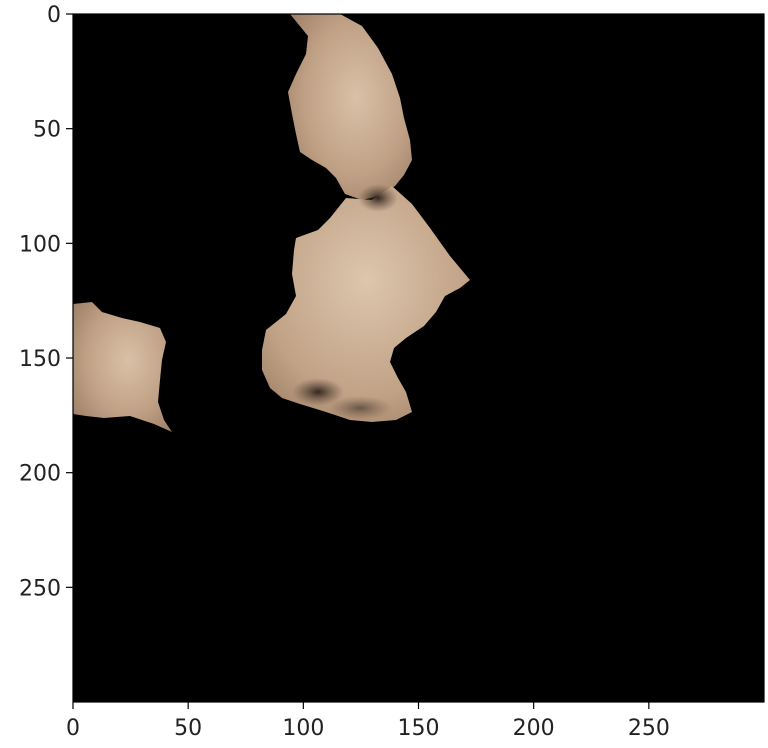 This screenshot has height=748, width=768. What do you see at coordinates (534, 728) in the screenshot?
I see `x-tick-label: 200` at bounding box center [534, 728].